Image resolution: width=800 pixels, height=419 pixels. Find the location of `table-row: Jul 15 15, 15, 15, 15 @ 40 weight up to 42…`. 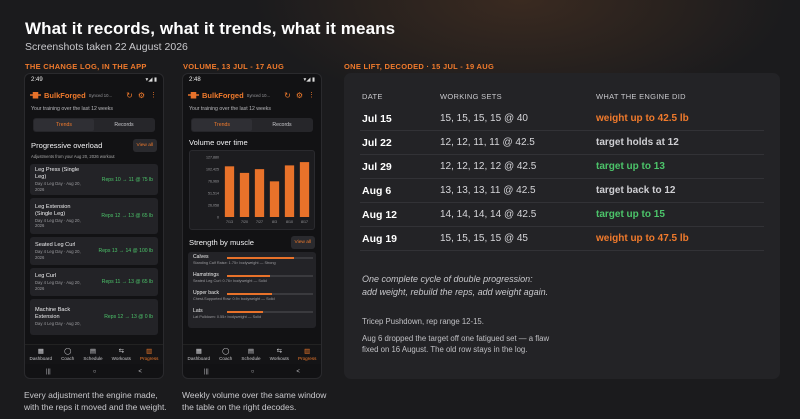

table-row: Jul 15 15, 15, 15, 15 @ 40 weight up to 42… is located at coordinates (562, 119).